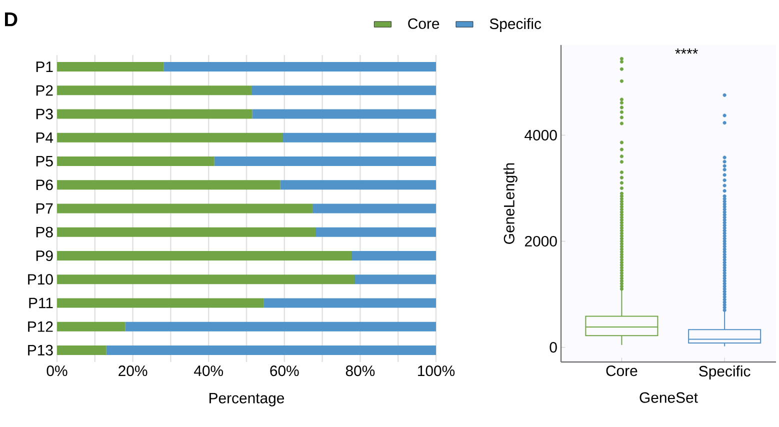 Image resolution: width=779 pixels, height=427 pixels. I want to click on legend-label: Specific, so click(516, 25).